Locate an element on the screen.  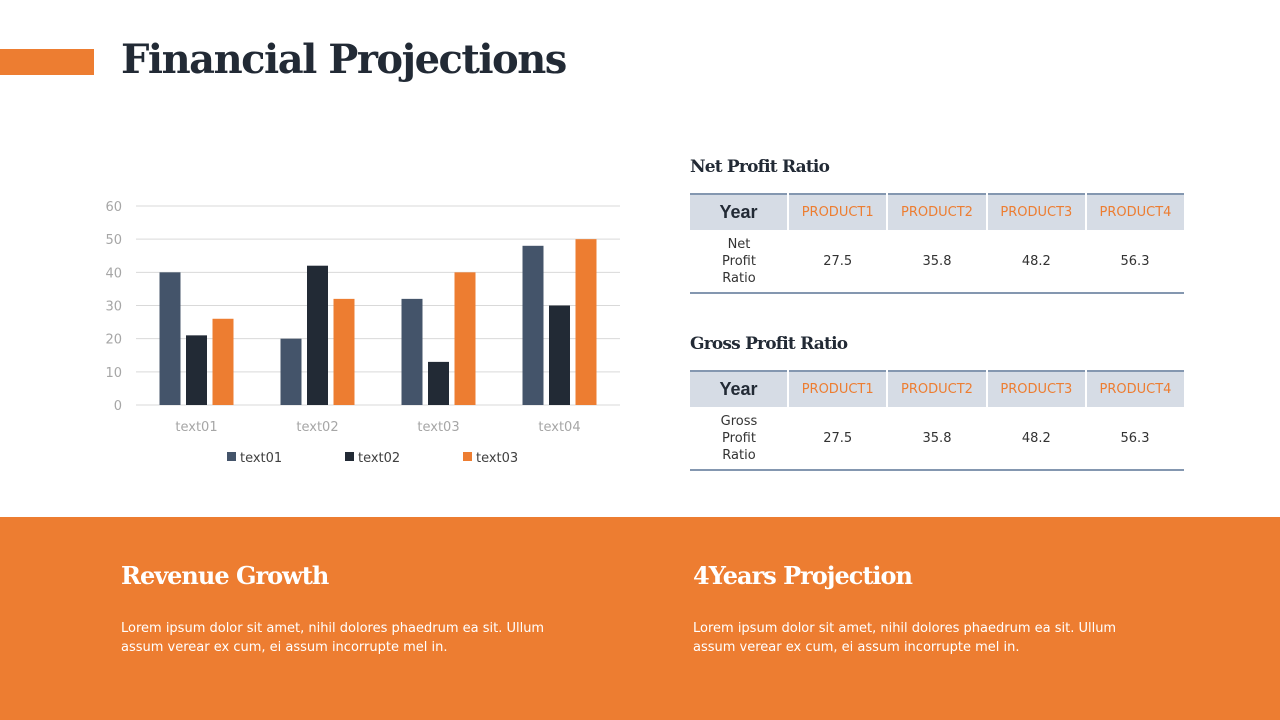
bar-text03-text04 is located at coordinates (586, 322).